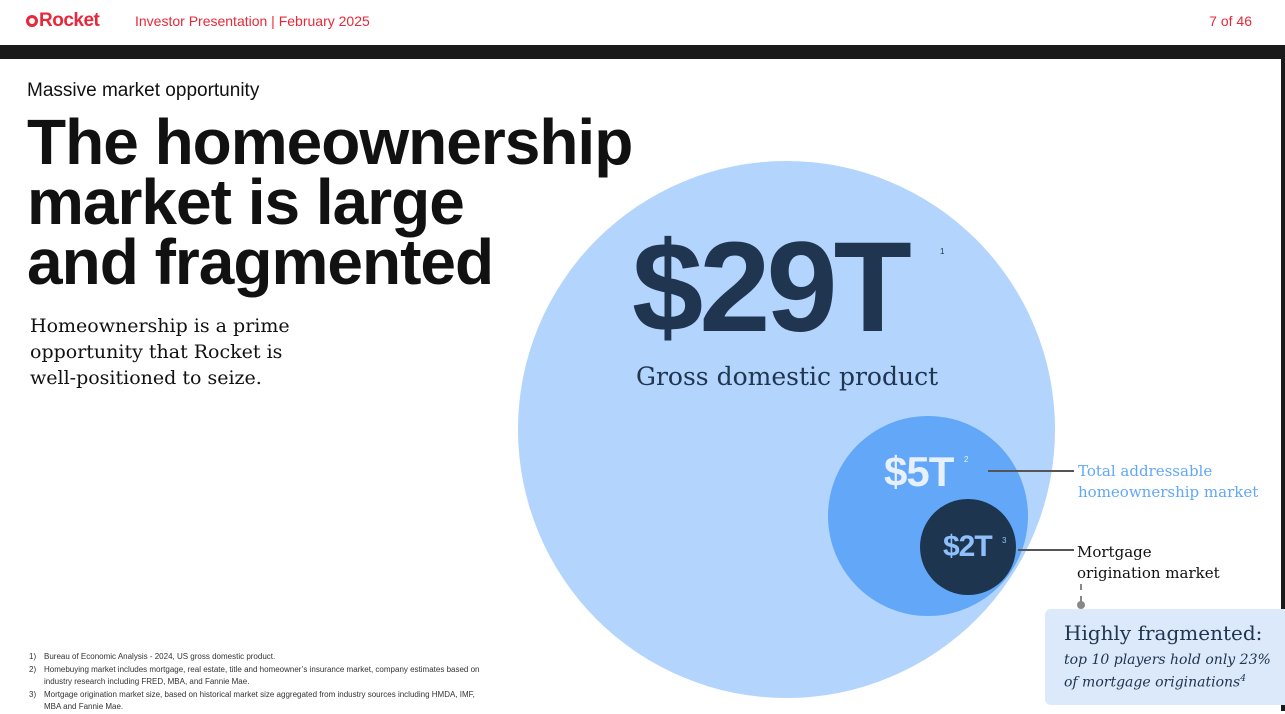 The image size is (1285, 714). Describe the element at coordinates (330, 142) in the screenshot. I see `headline-line-1: The homeownership` at that location.